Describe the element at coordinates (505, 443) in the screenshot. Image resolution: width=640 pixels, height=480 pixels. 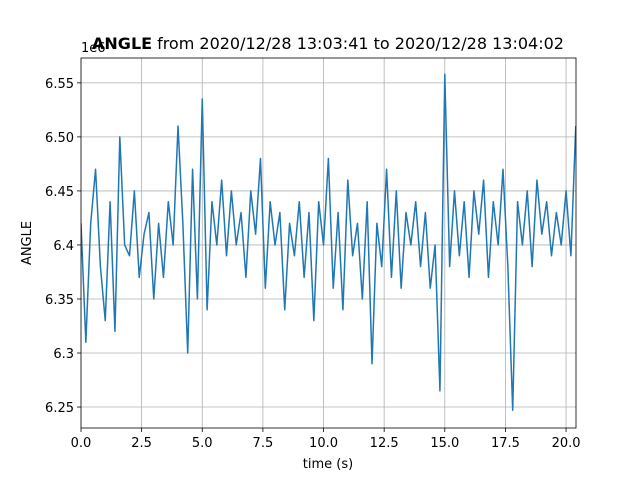
I see `x-tick-label: 17.5` at that location.